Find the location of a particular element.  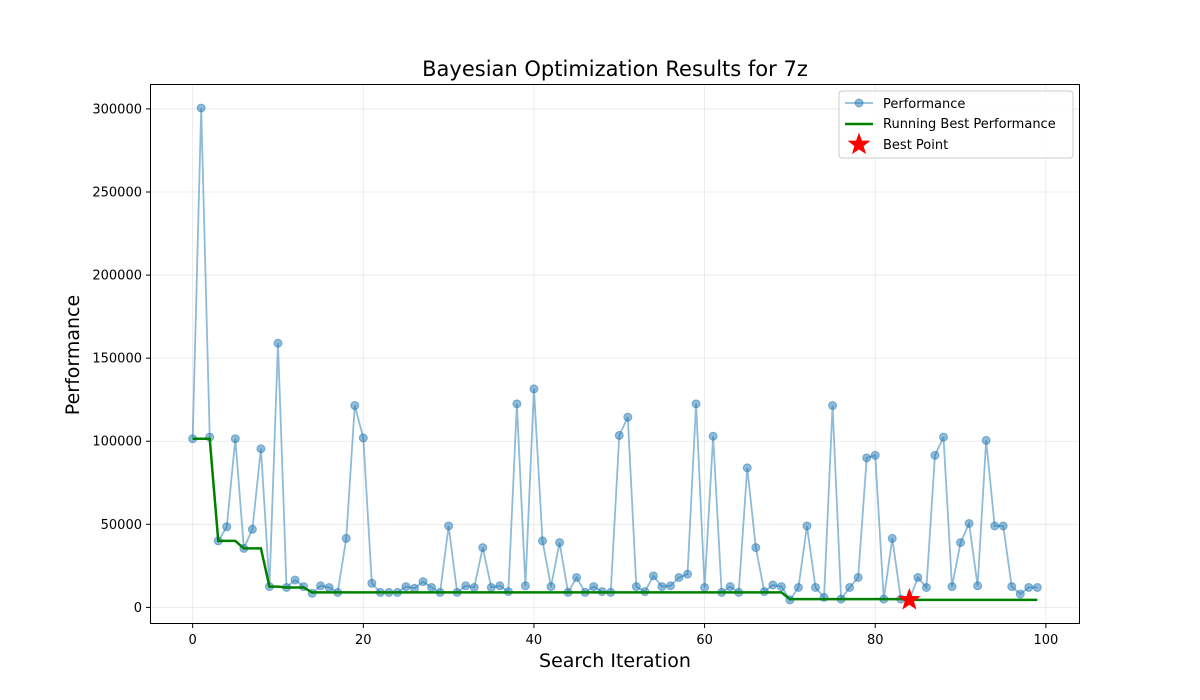

legend-frame is located at coordinates (956, 124).